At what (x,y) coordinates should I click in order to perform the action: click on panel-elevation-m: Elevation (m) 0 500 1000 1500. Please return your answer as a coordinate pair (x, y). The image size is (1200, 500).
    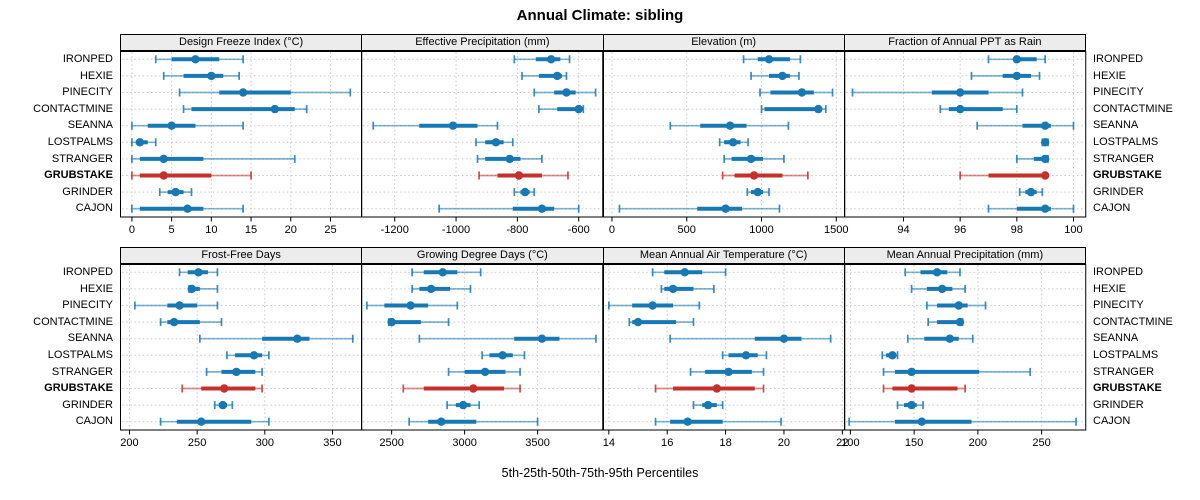
    Looking at the image, I should click on (725, 139).